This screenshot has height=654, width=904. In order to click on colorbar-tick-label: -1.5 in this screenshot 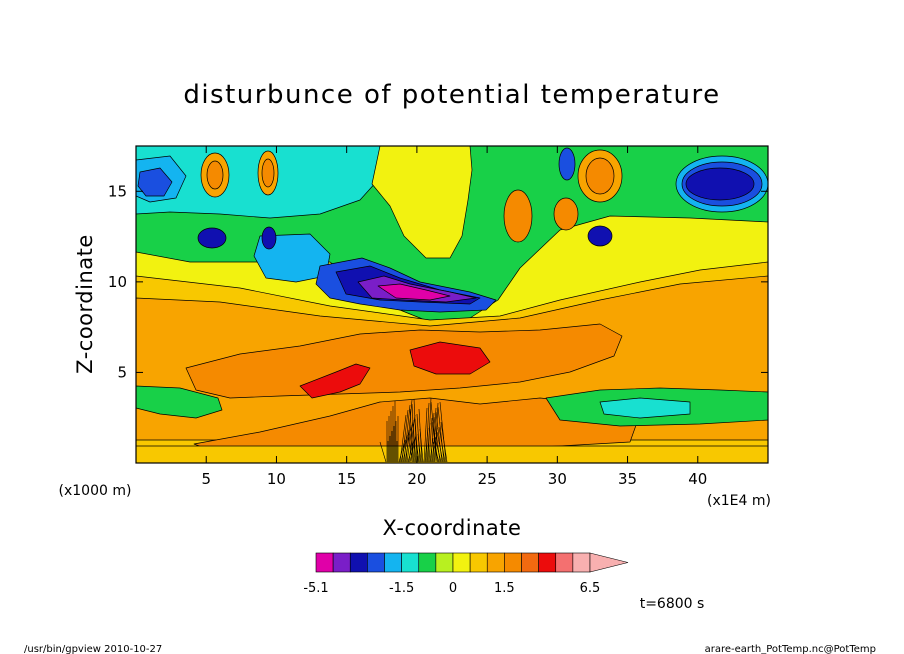, I will do `click(401, 588)`.